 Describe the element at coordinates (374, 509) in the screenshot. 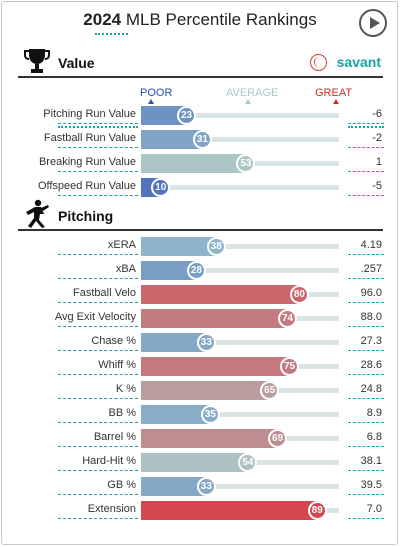

I see `metric-value: 7.0` at that location.